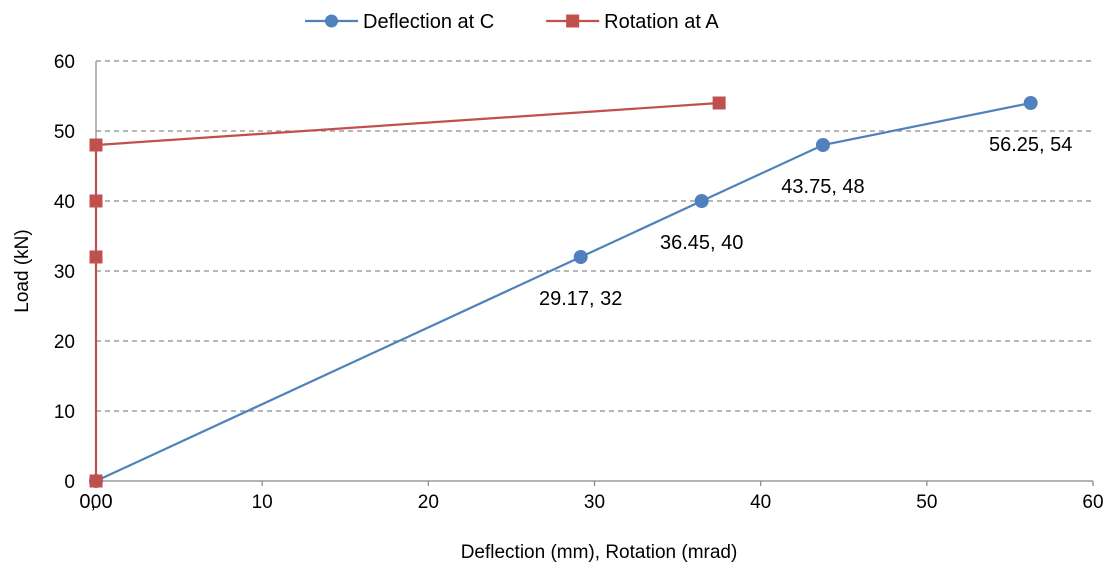 Image resolution: width=1114 pixels, height=572 pixels. Describe the element at coordinates (428, 22) in the screenshot. I see `legend-label: Deflection at C` at that location.